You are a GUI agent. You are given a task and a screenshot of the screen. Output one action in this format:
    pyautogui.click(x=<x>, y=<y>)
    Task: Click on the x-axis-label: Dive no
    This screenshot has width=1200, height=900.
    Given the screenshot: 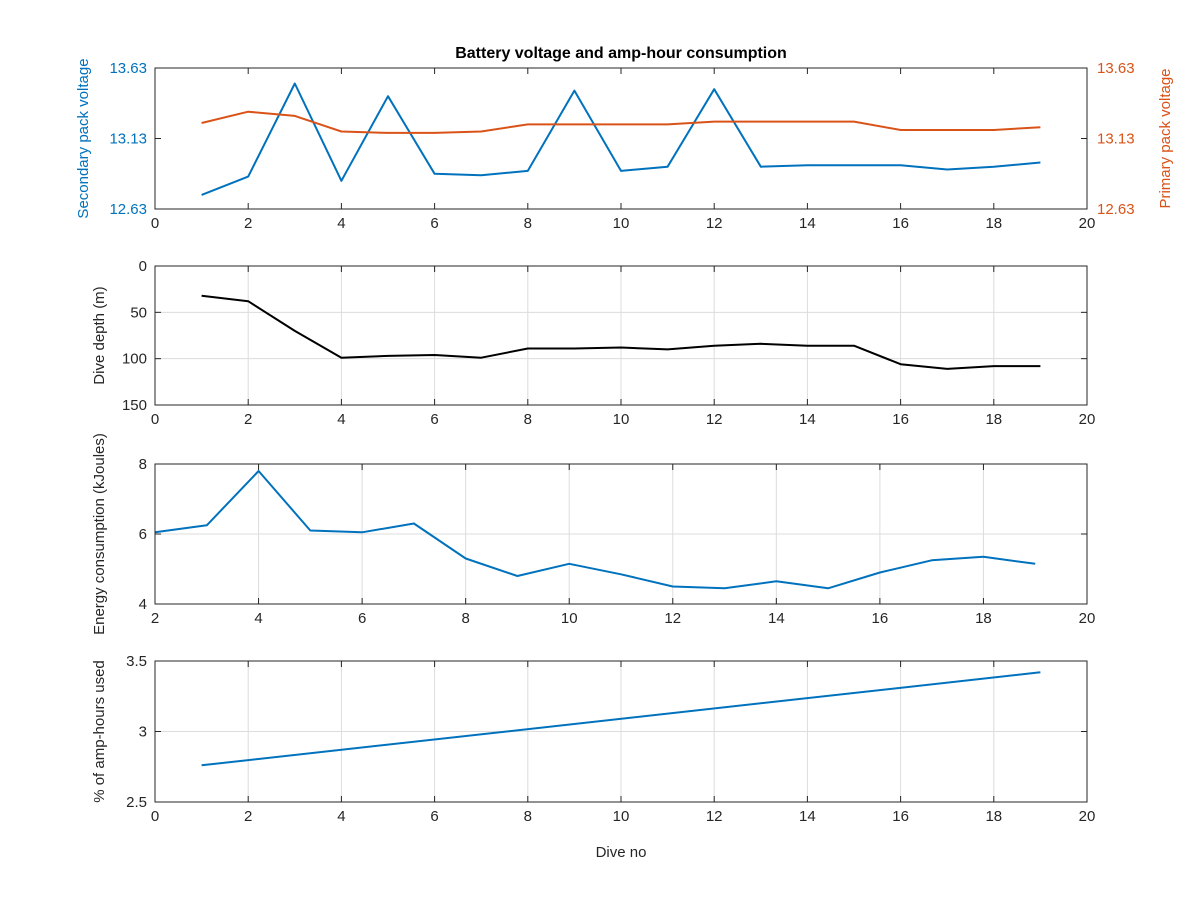 What is the action you would take?
    pyautogui.click(x=621, y=852)
    